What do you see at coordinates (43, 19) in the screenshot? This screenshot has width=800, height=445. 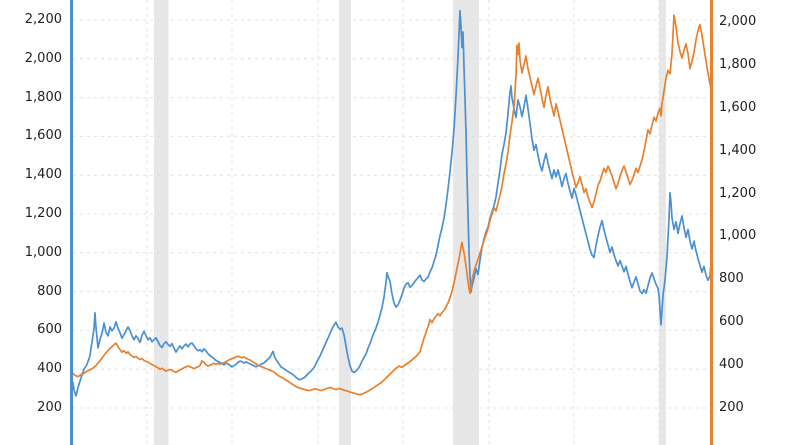 I see `y-tick-left: 2,200` at bounding box center [43, 19].